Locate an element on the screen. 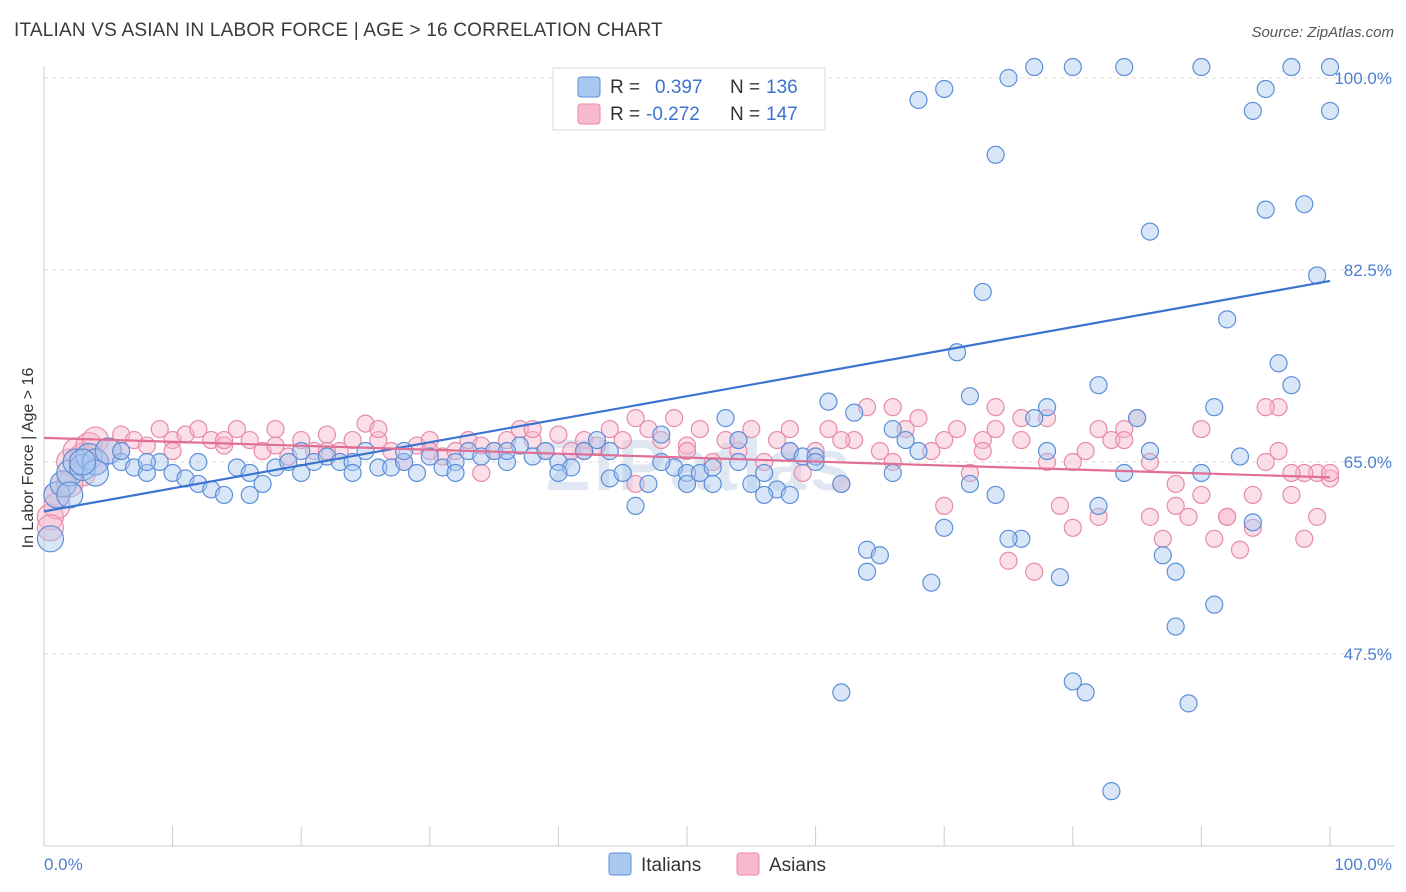 Image resolution: width=1406 pixels, height=892 pixels. y-tick-label-0: 47.5% is located at coordinates (1368, 654).